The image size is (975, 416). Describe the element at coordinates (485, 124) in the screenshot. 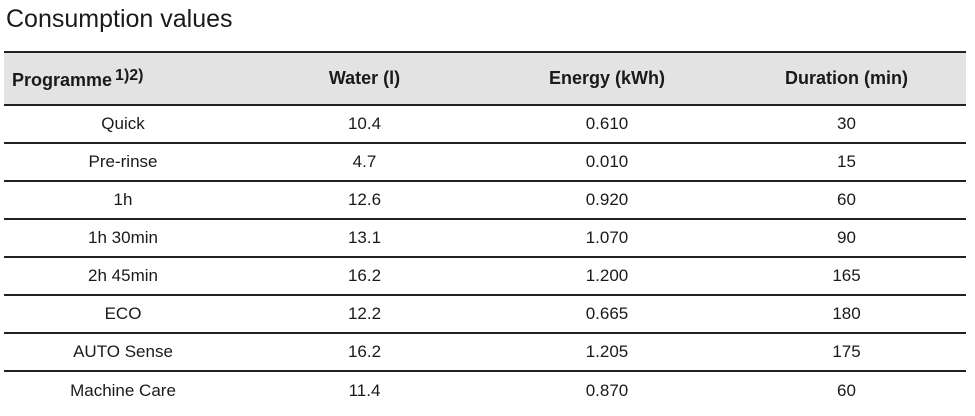

I see `table-row: Quick 10.4 0.610 30` at that location.